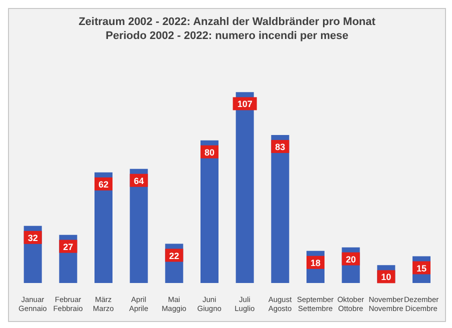  I want to click on data-label: 107, so click(244, 104).